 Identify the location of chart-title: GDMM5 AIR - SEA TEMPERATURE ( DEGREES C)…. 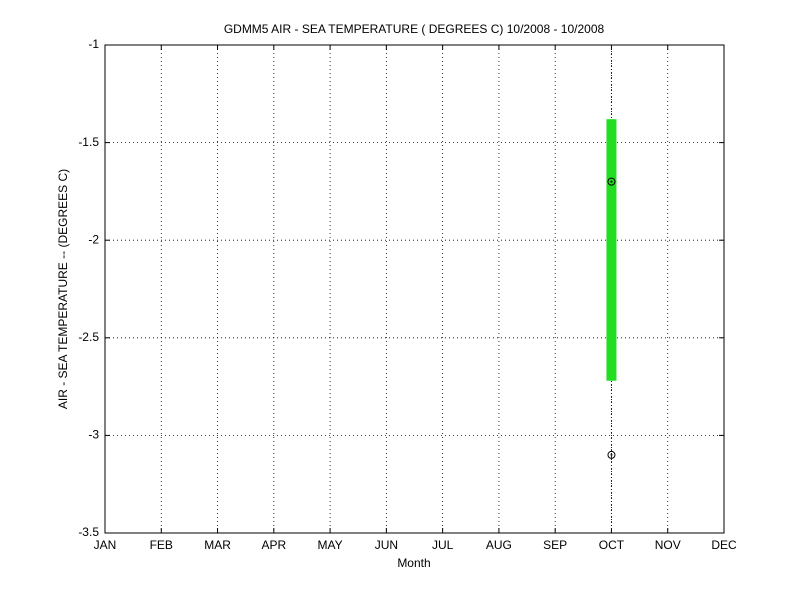
(414, 29).